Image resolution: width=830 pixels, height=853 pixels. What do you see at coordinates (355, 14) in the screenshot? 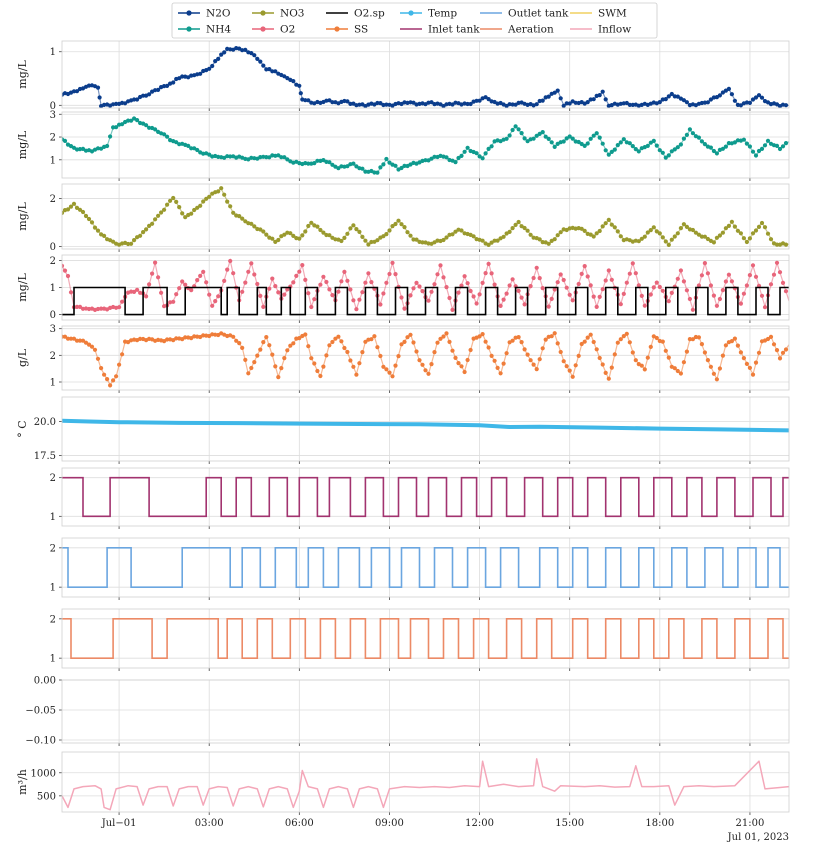
I see `legend-item-o2-sp: O2.sp` at bounding box center [355, 14].